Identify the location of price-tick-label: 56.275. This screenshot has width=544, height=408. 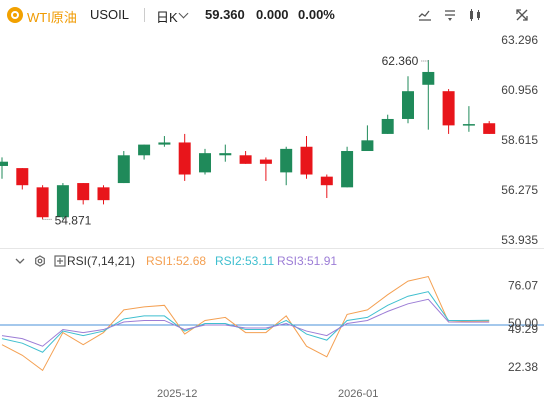
(519, 190).